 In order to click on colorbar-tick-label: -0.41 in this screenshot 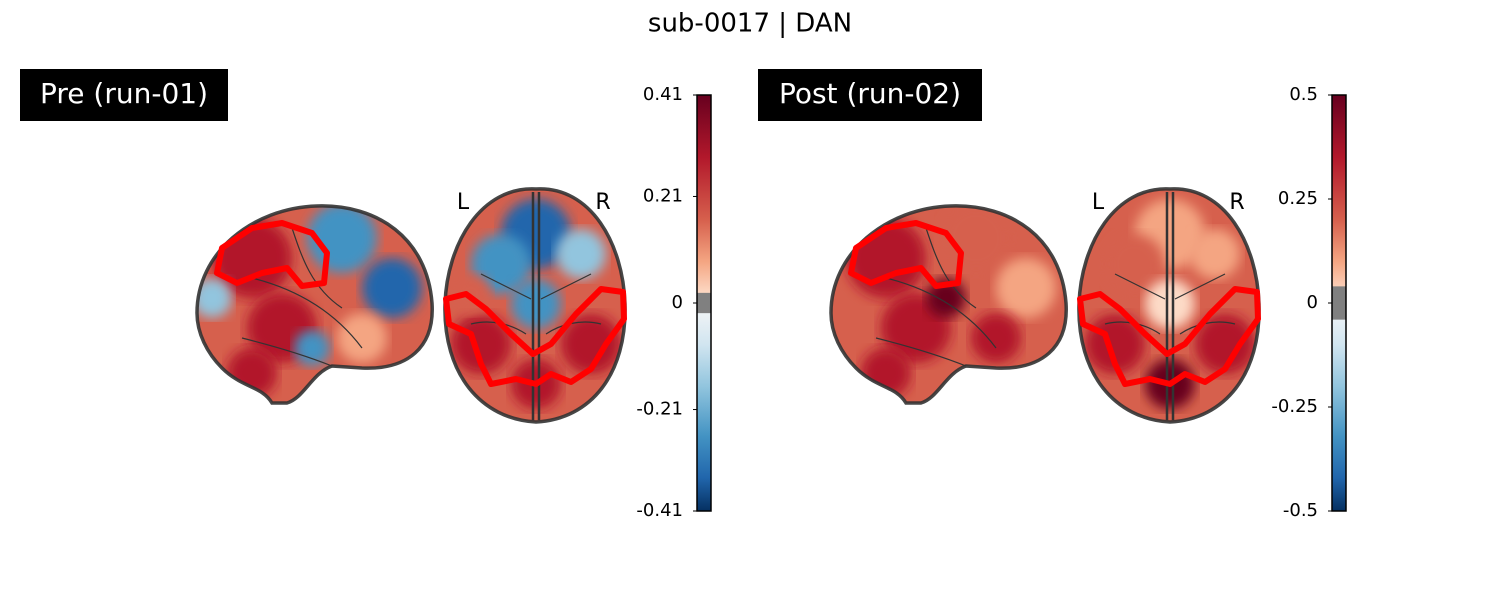, I will do `click(659, 510)`.